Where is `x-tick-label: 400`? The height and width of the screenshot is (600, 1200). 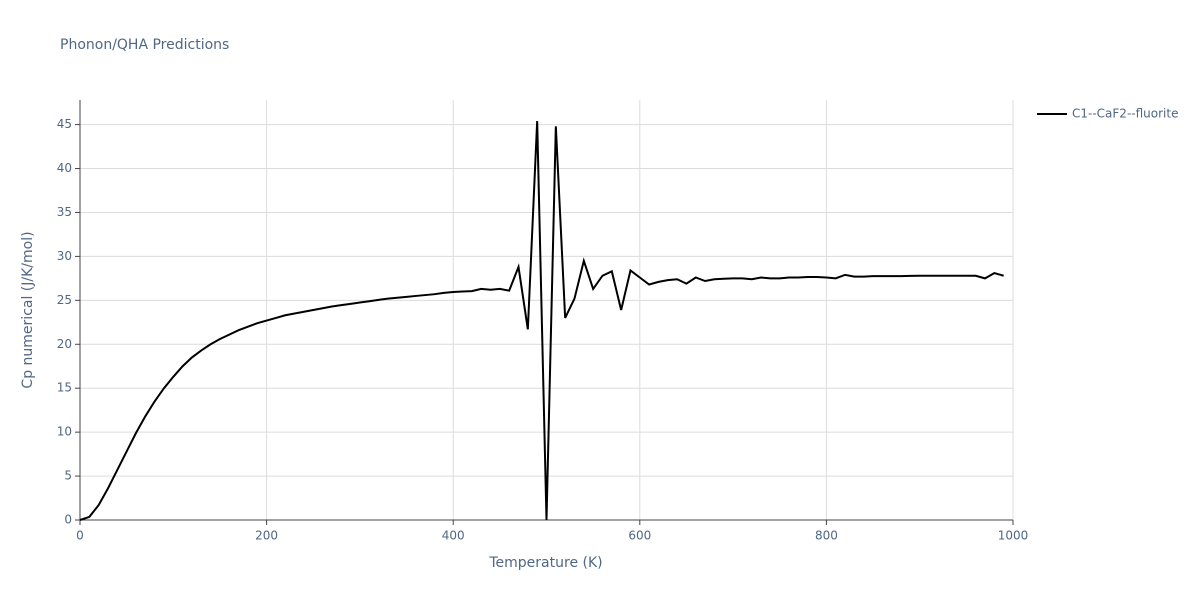 x-tick-label: 400 is located at coordinates (453, 536).